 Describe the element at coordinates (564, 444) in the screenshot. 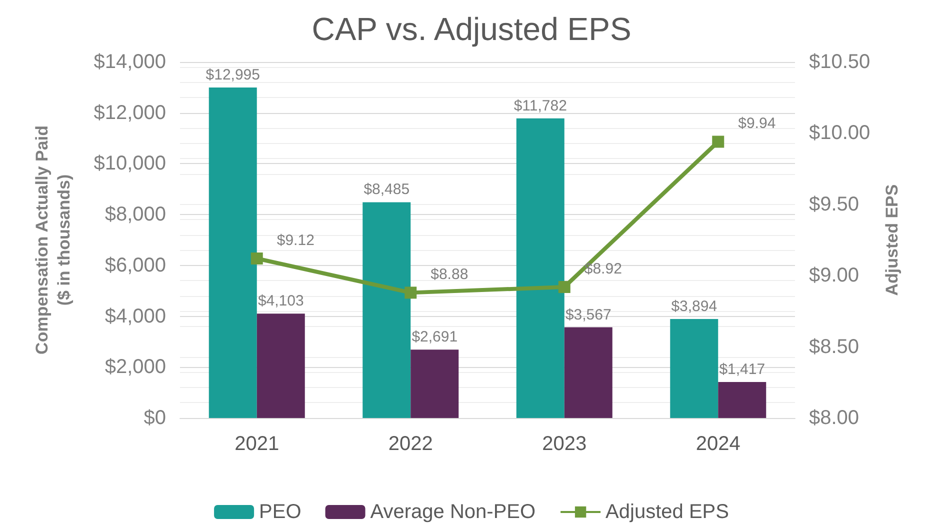

I see `x-tick-label: 2023` at that location.